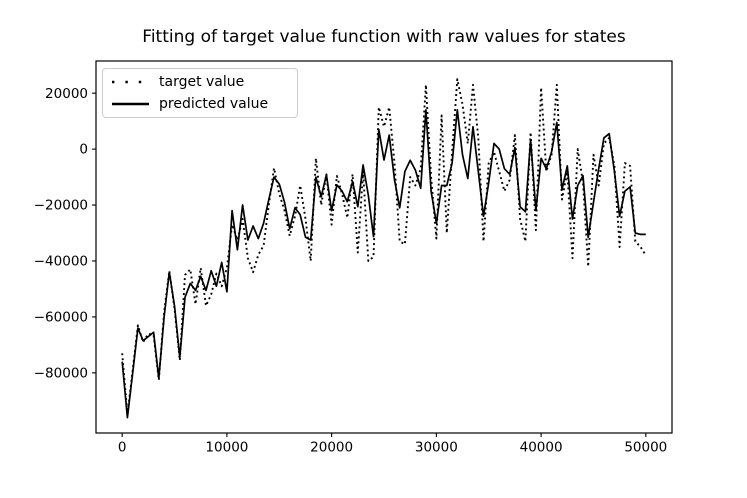 The image size is (747, 498). Describe the element at coordinates (66, 94) in the screenshot. I see `y-tick-label: 20000` at that location.